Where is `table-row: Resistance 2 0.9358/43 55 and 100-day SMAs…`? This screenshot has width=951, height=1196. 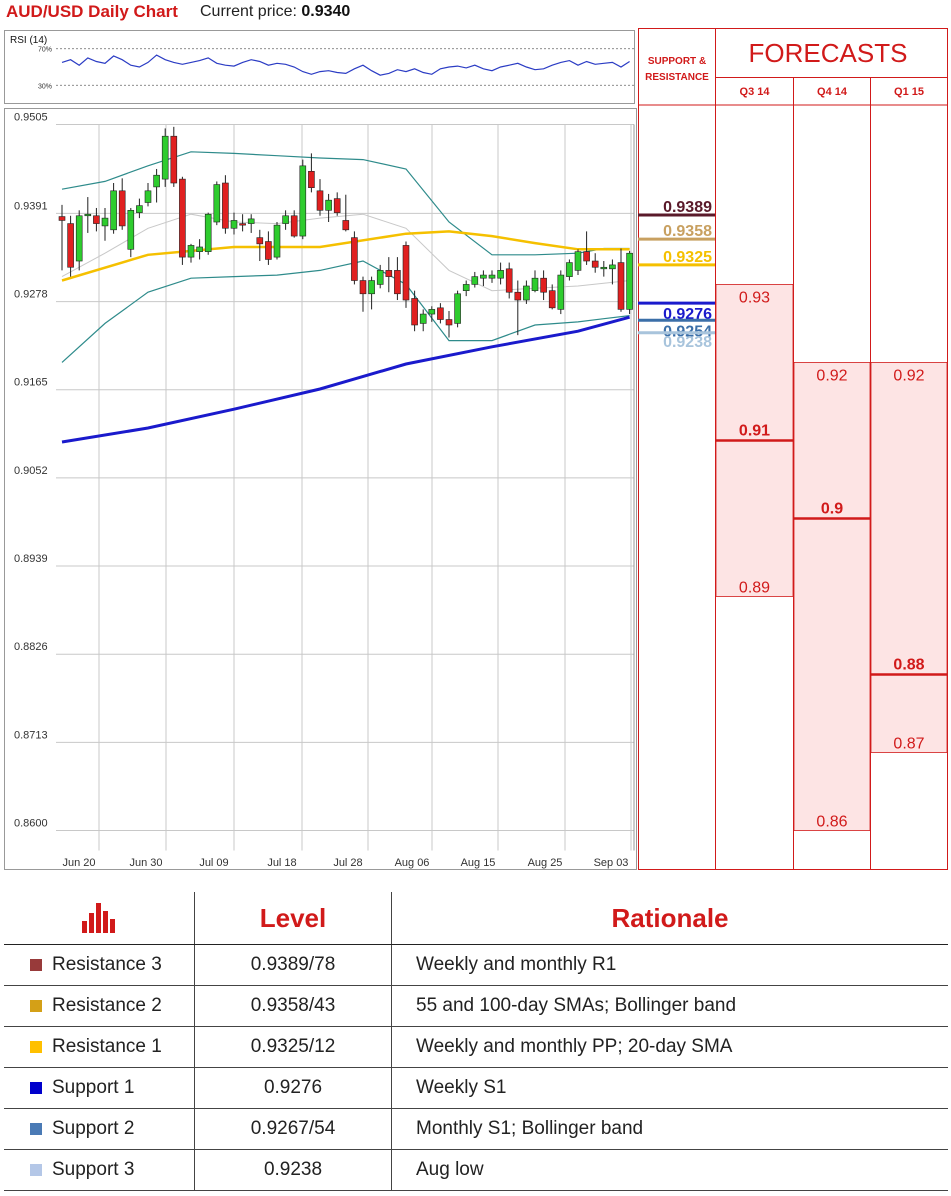
table-row: Resistance 2 0.9358/43 55 and 100-day SMAs… is located at coordinates (476, 1006).